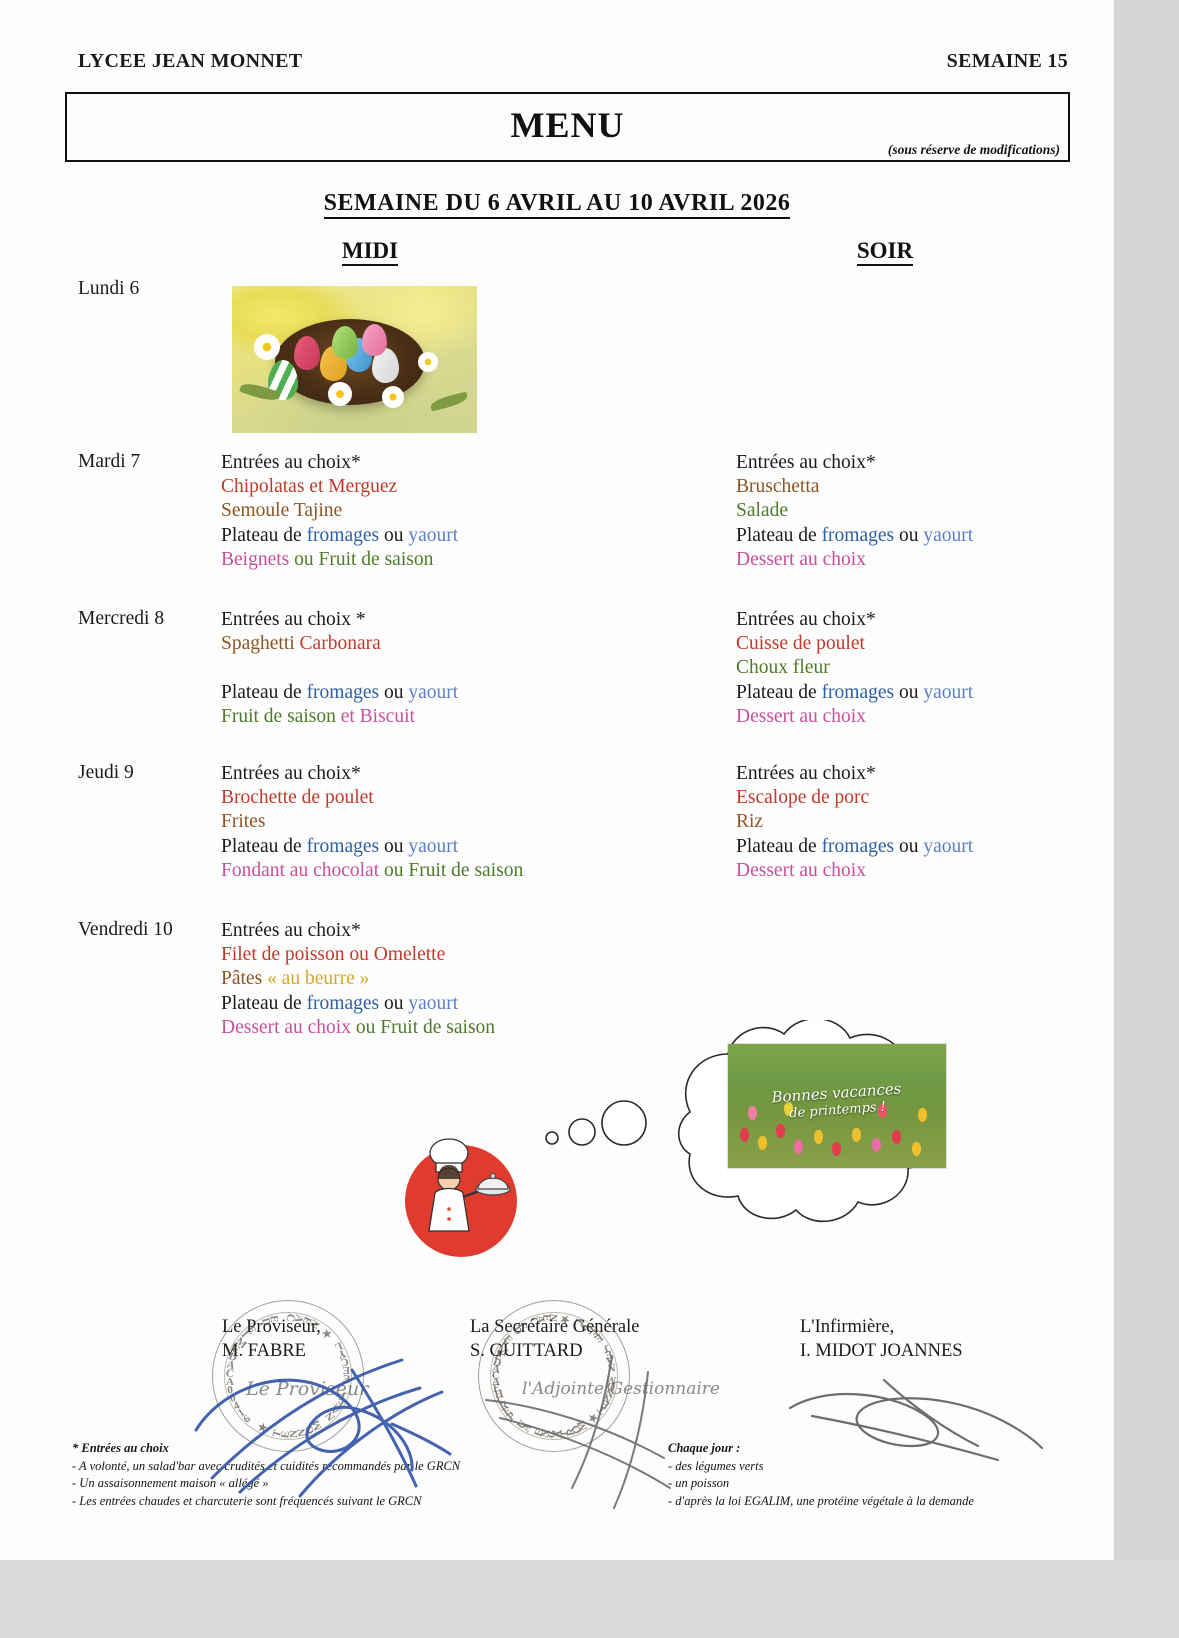 This screenshot has height=1638, width=1179. I want to click on menu-item-text: Escalope de porc, so click(803, 798).